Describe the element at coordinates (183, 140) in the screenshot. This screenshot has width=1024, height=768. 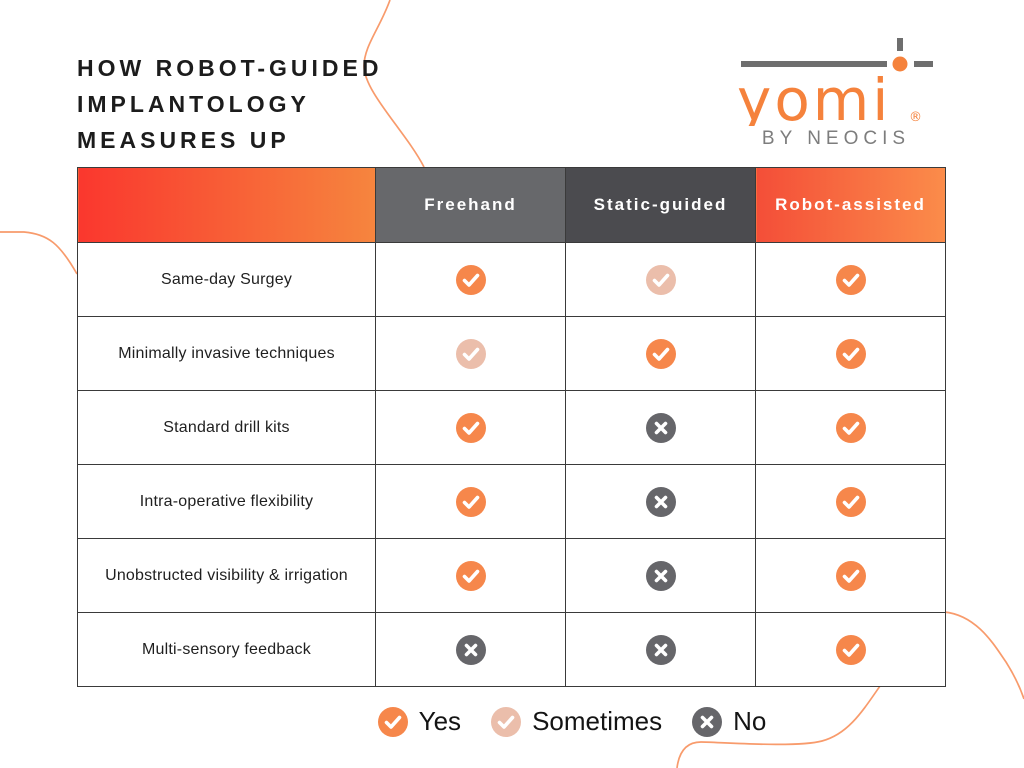
I see `page-title-line-3: MEASURES UP` at that location.